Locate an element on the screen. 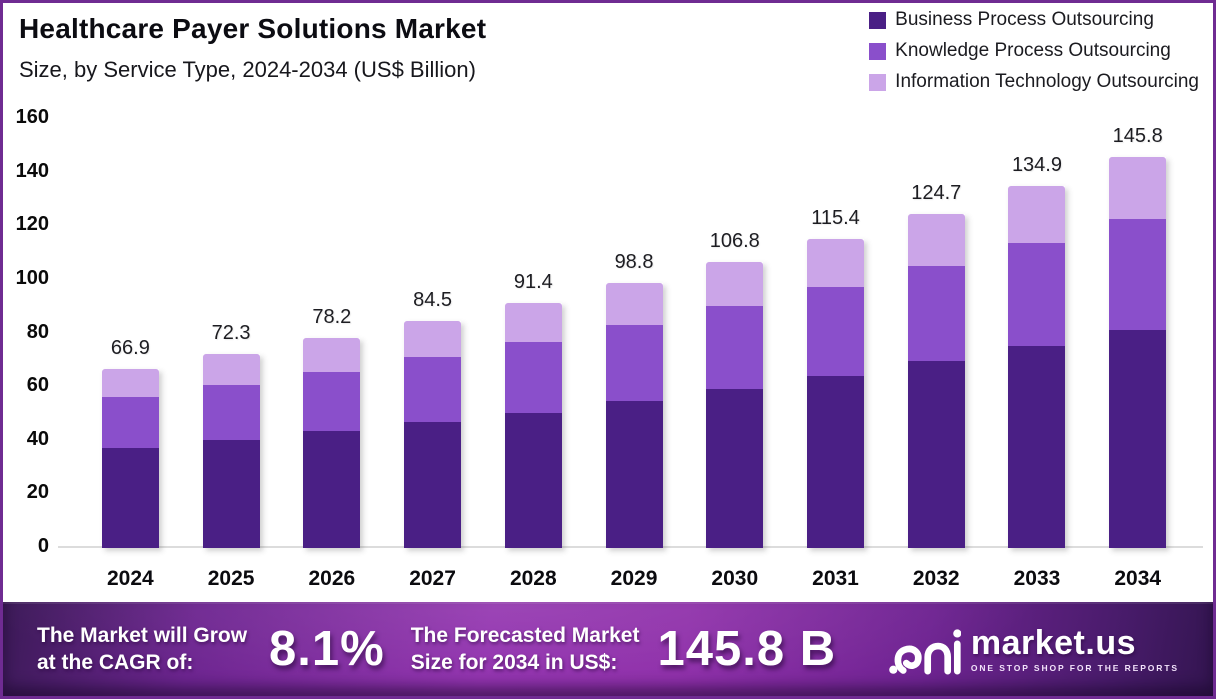  bar-column: 124.7 2032 is located at coordinates (936, 354).